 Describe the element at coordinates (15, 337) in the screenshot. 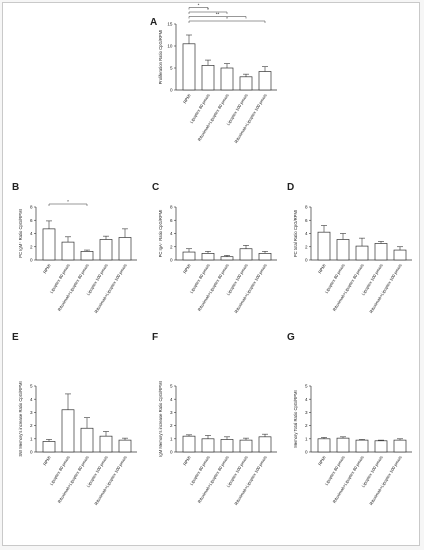

I see `panel-letter: E` at that location.